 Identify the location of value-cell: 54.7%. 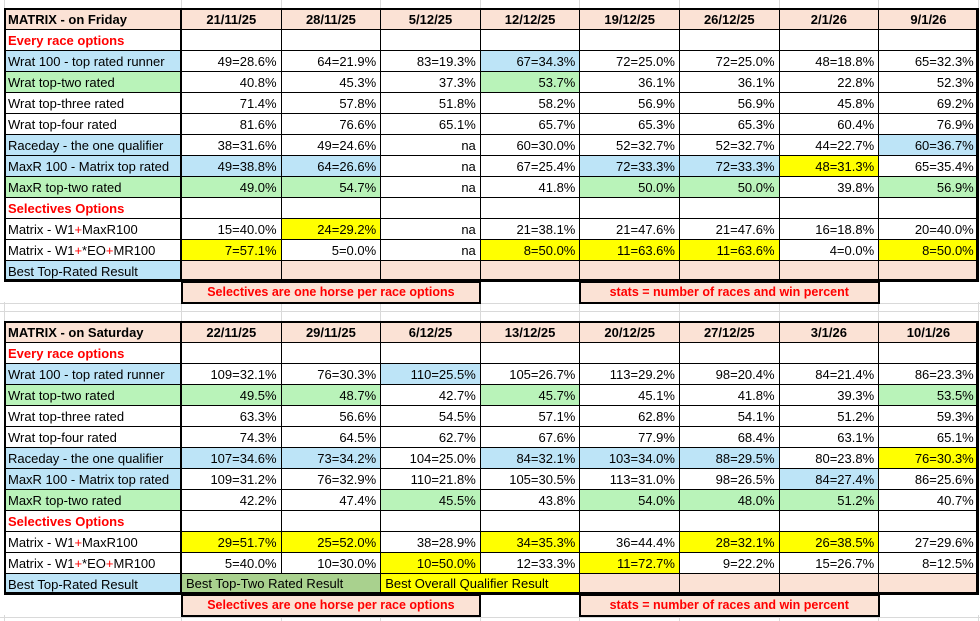
(331, 187).